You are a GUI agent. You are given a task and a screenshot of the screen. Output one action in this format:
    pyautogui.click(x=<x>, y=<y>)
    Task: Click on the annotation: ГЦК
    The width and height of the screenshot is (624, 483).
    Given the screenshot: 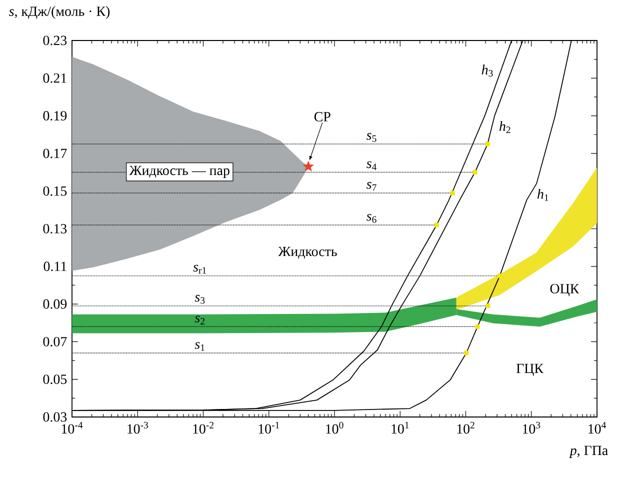 What is the action you would take?
    pyautogui.click(x=530, y=370)
    